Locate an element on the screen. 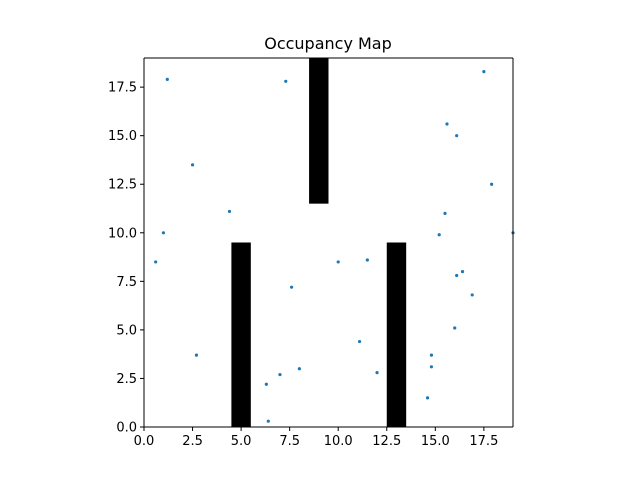 Image resolution: width=640 pixels, height=480 pixels. x-tick-label: 12.5 is located at coordinates (386, 441).